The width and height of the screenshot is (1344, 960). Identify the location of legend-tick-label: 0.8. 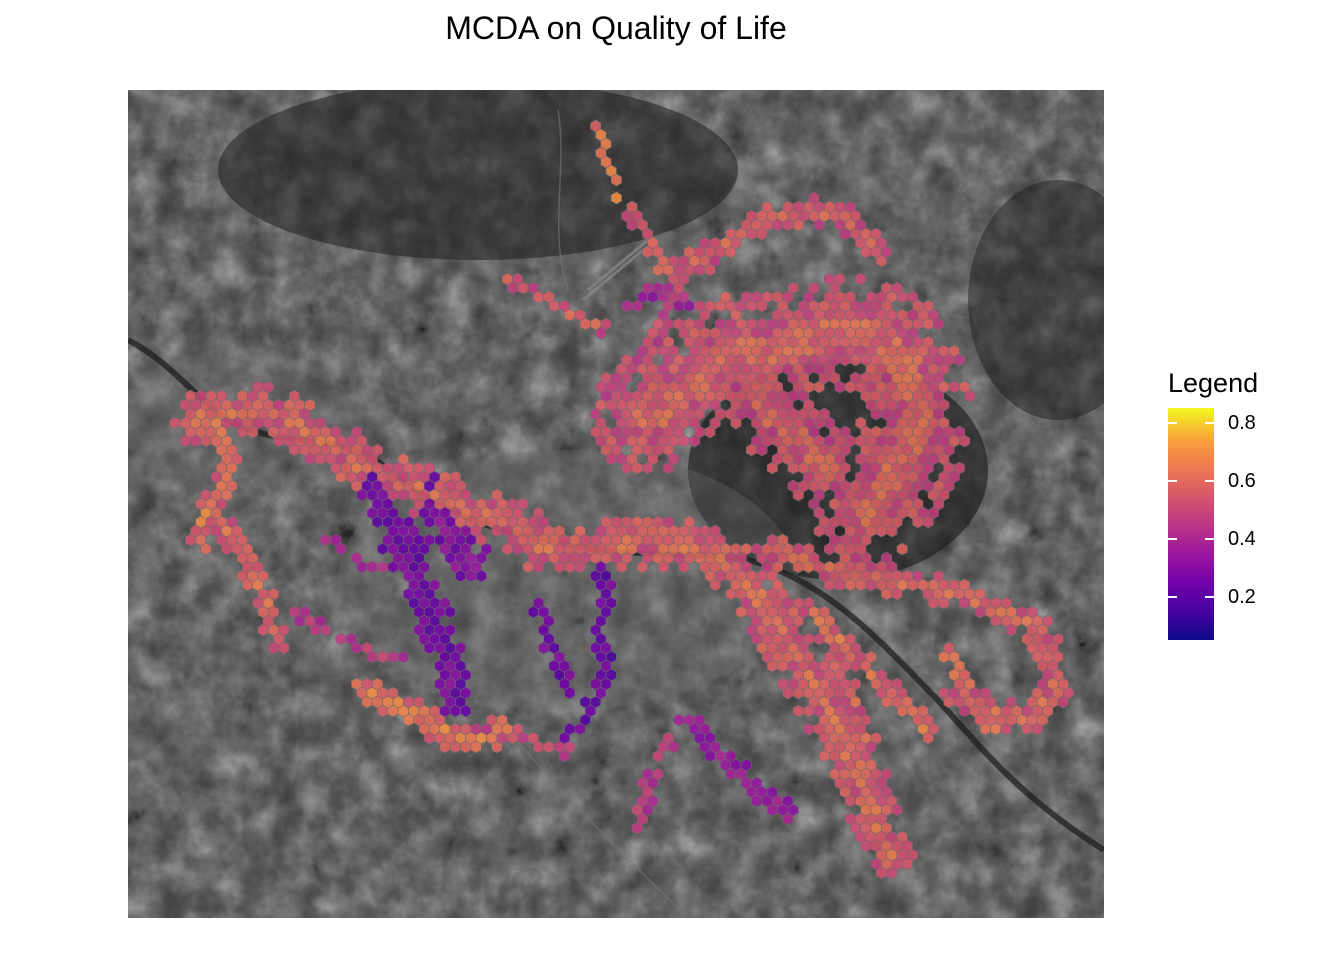
(1242, 422).